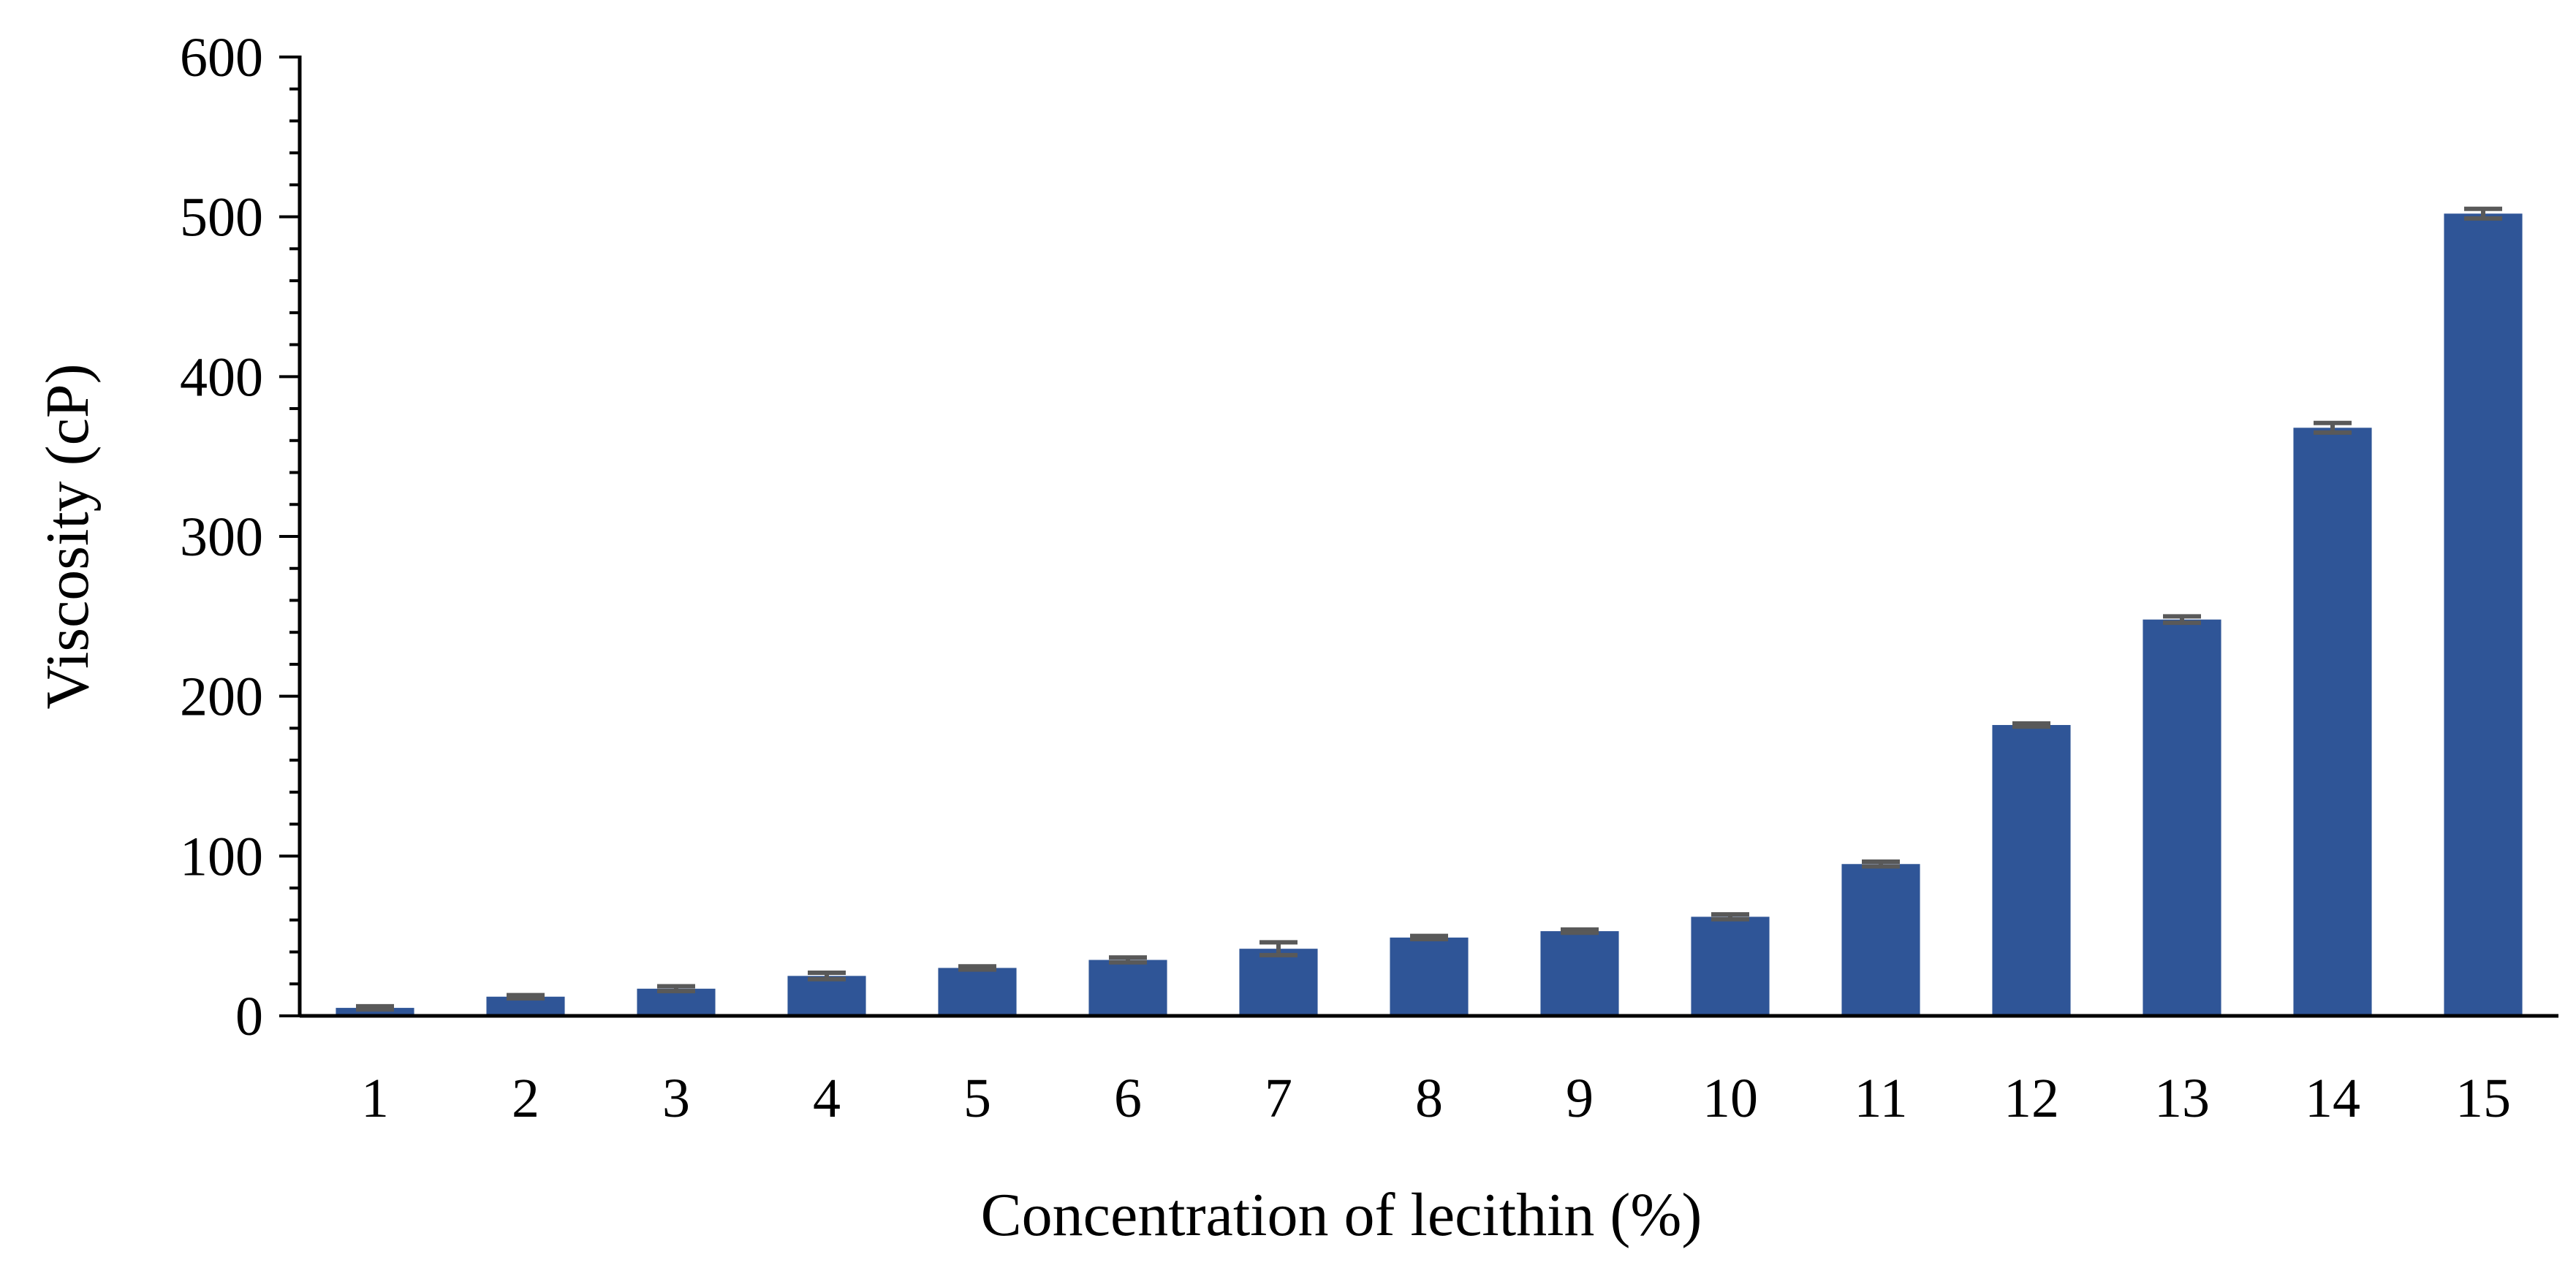 The image size is (2576, 1268). I want to click on x-tick-label: 4, so click(827, 1098).